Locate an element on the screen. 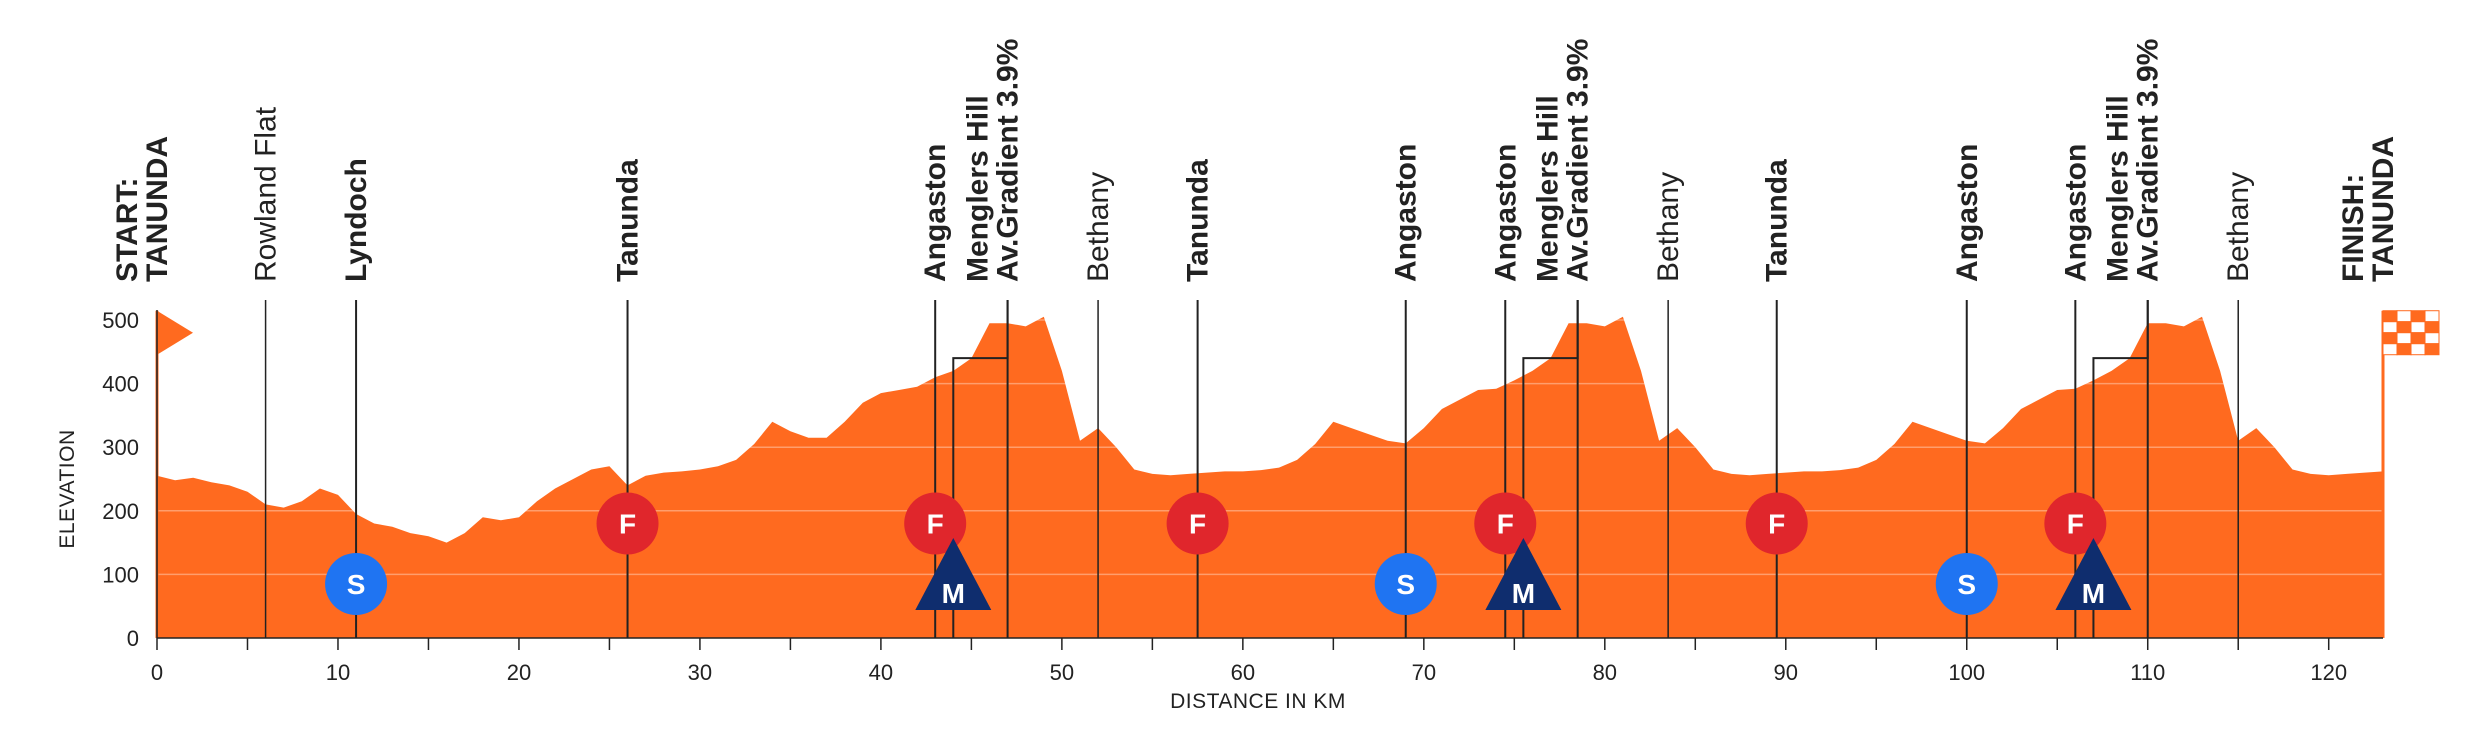 The height and width of the screenshot is (748, 2481). x-tick-label: 90 is located at coordinates (1786, 672).